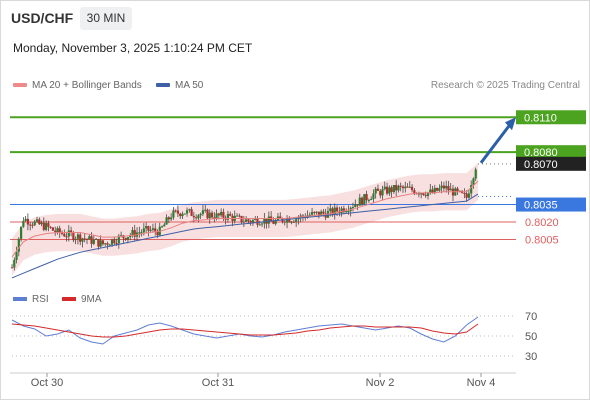  Describe the element at coordinates (551, 152) in the screenshot. I see `level-box-0.8080` at that location.